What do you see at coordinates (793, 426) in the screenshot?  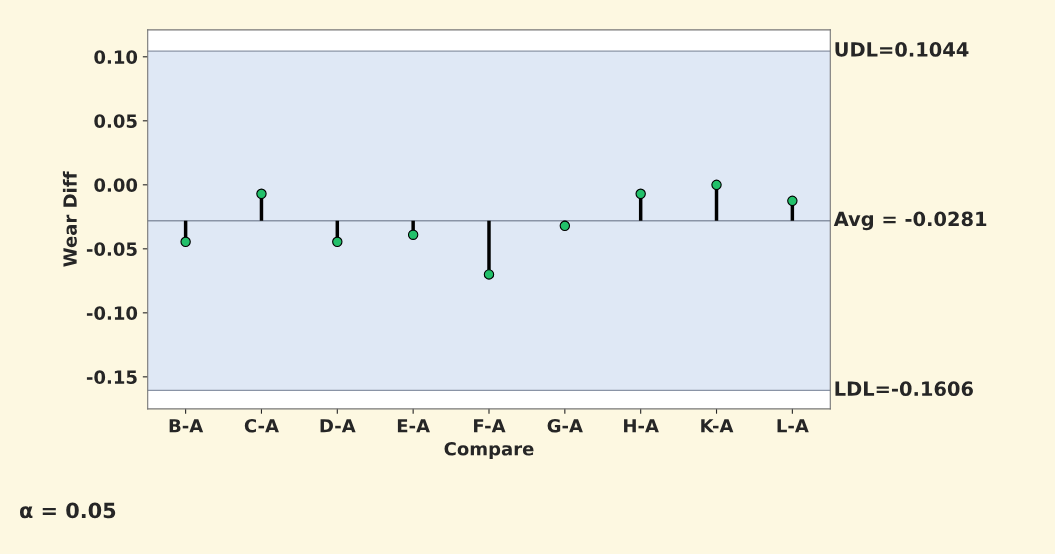 I see `x-tick-label: L-A` at bounding box center [793, 426].